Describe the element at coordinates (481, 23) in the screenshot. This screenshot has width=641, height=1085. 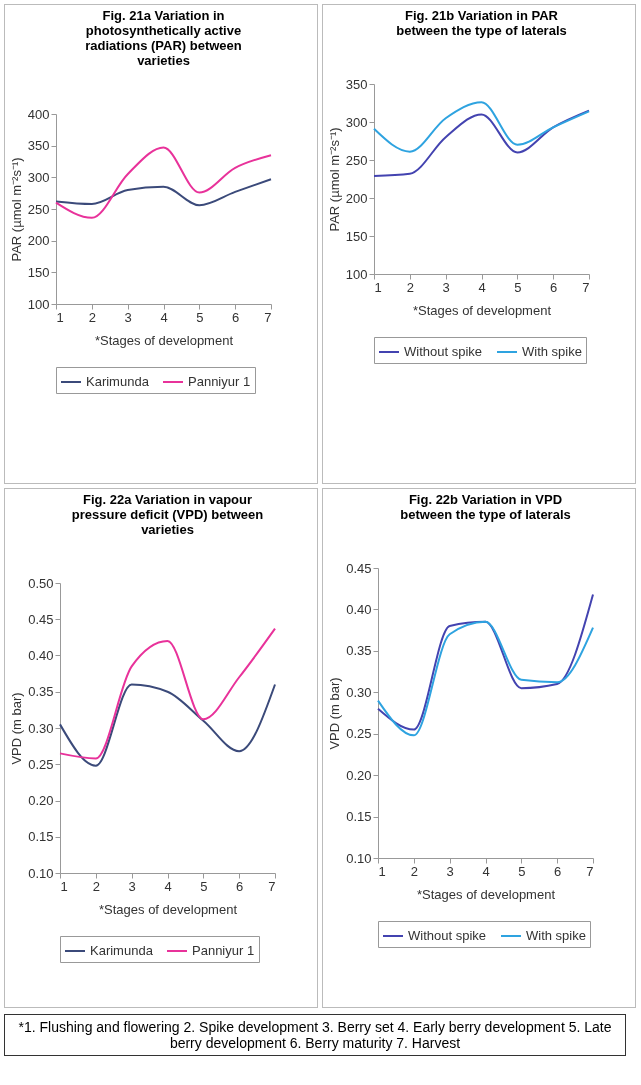
I see `chart-title: Fig. 21b Variation in PAR between the type of laterals` at that location.